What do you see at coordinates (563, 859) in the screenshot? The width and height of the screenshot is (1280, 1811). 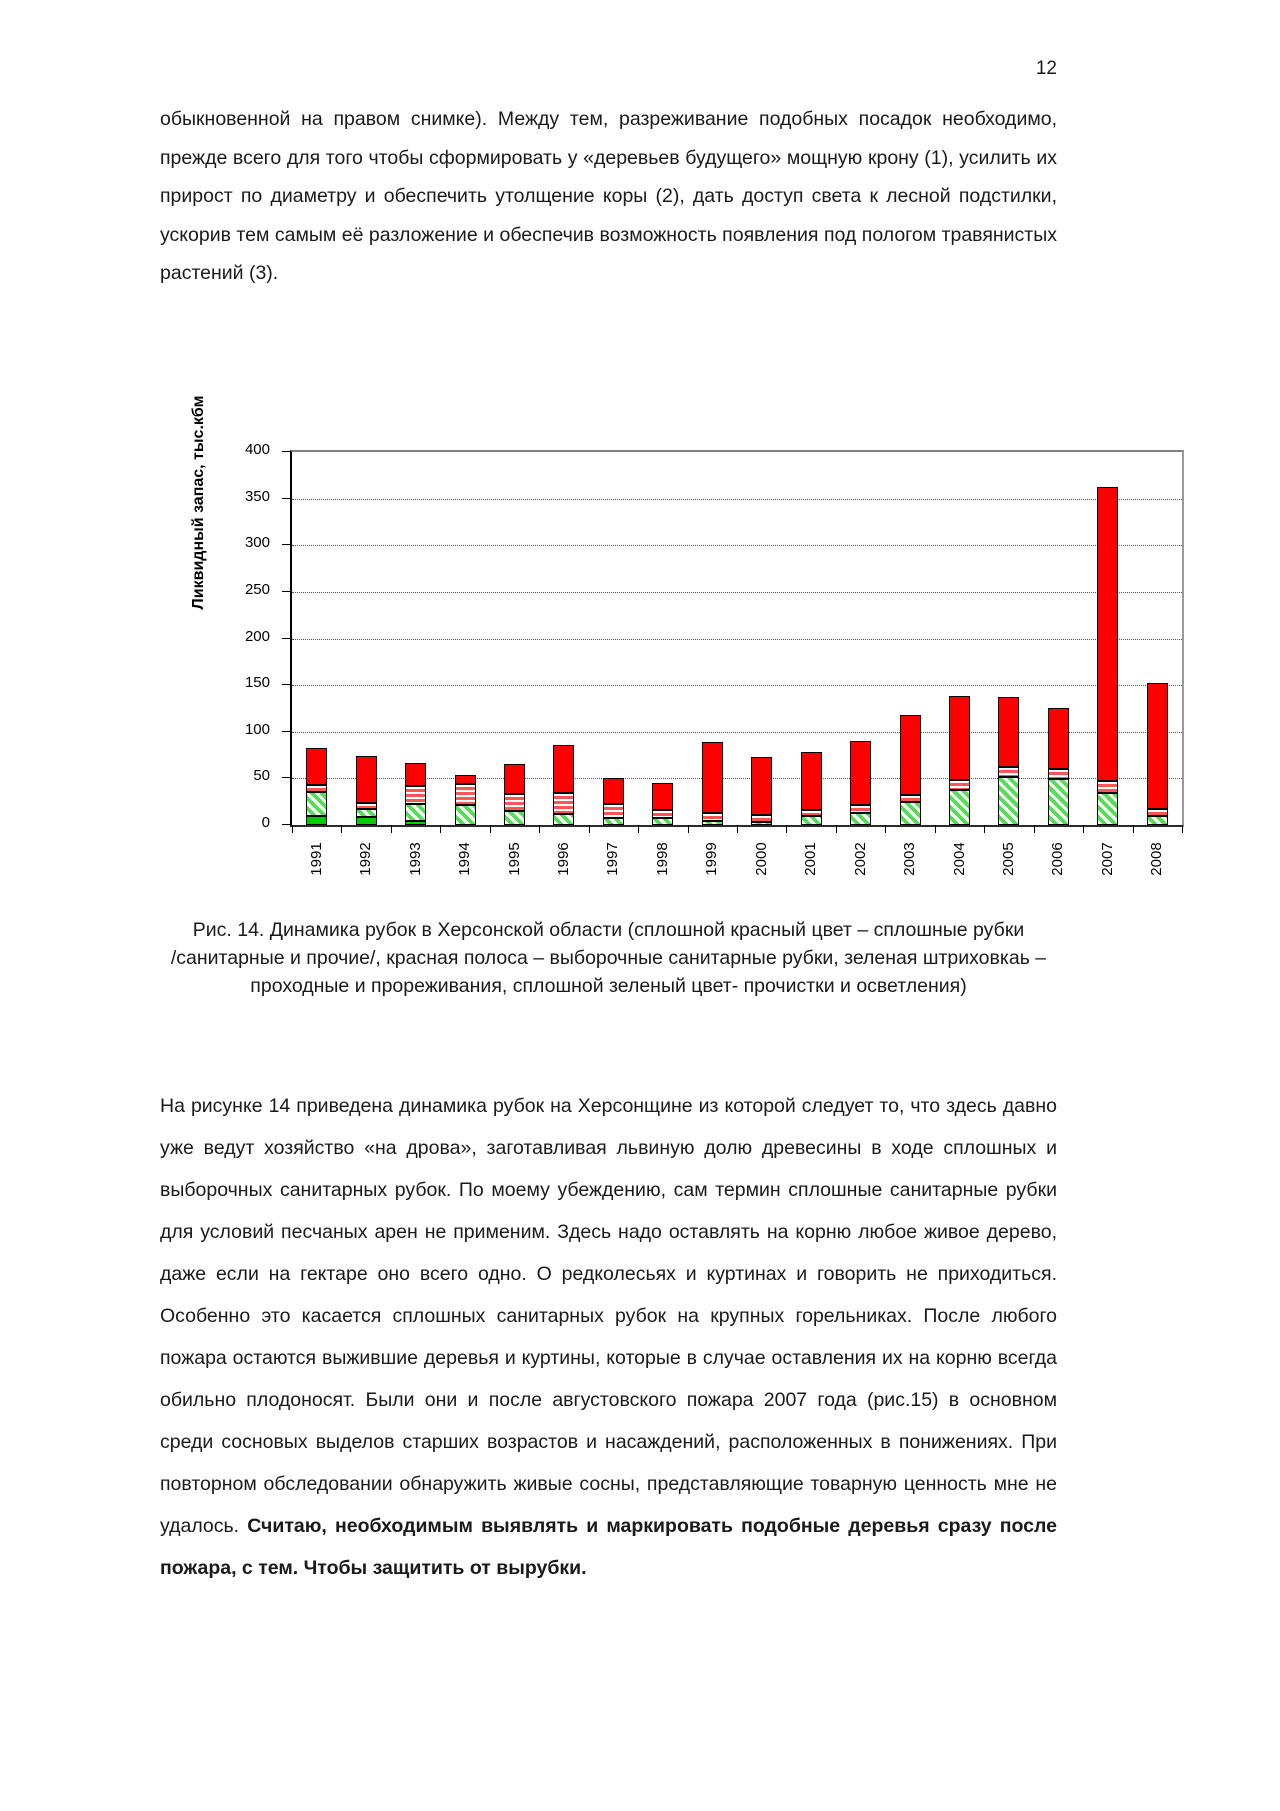 I see `x-category-label: 1996` at bounding box center [563, 859].